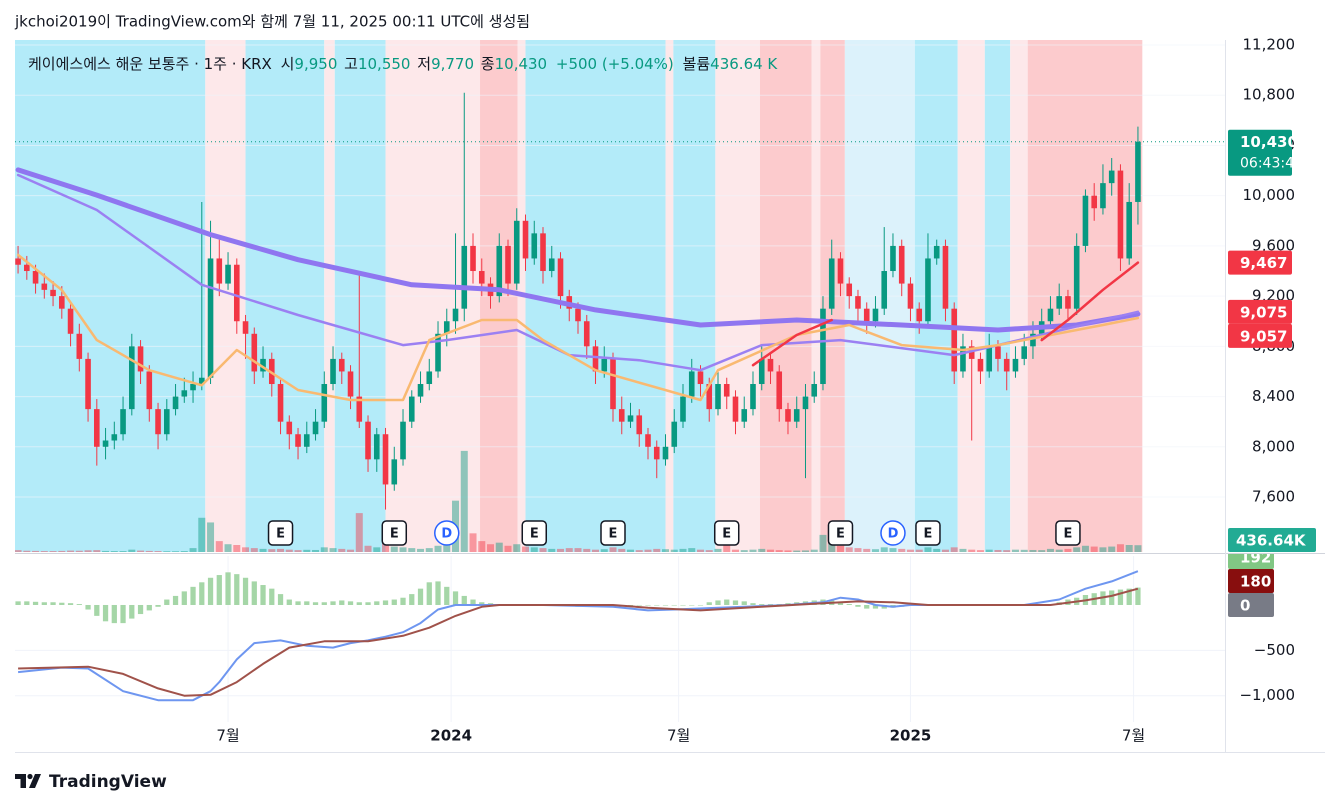 The height and width of the screenshot is (808, 1341). What do you see at coordinates (893, 534) in the screenshot?
I see `event-label: D` at bounding box center [893, 534].